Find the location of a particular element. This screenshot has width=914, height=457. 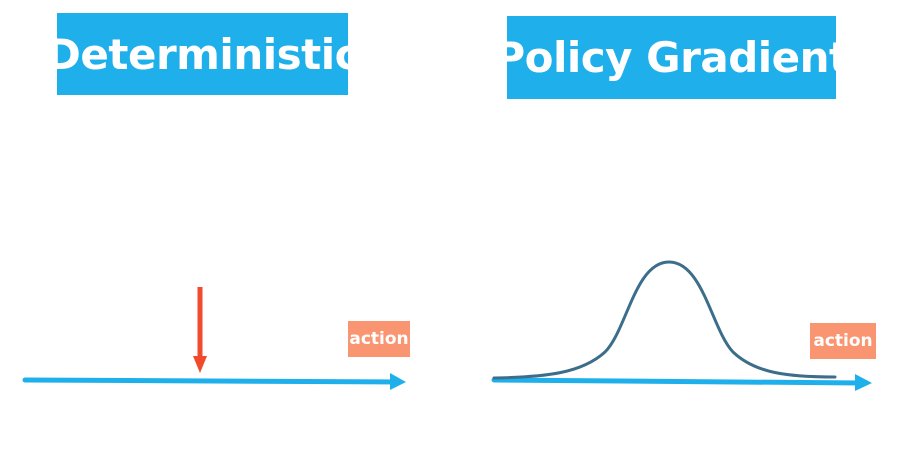

deterministic-title: Deterministic is located at coordinates (202, 54).